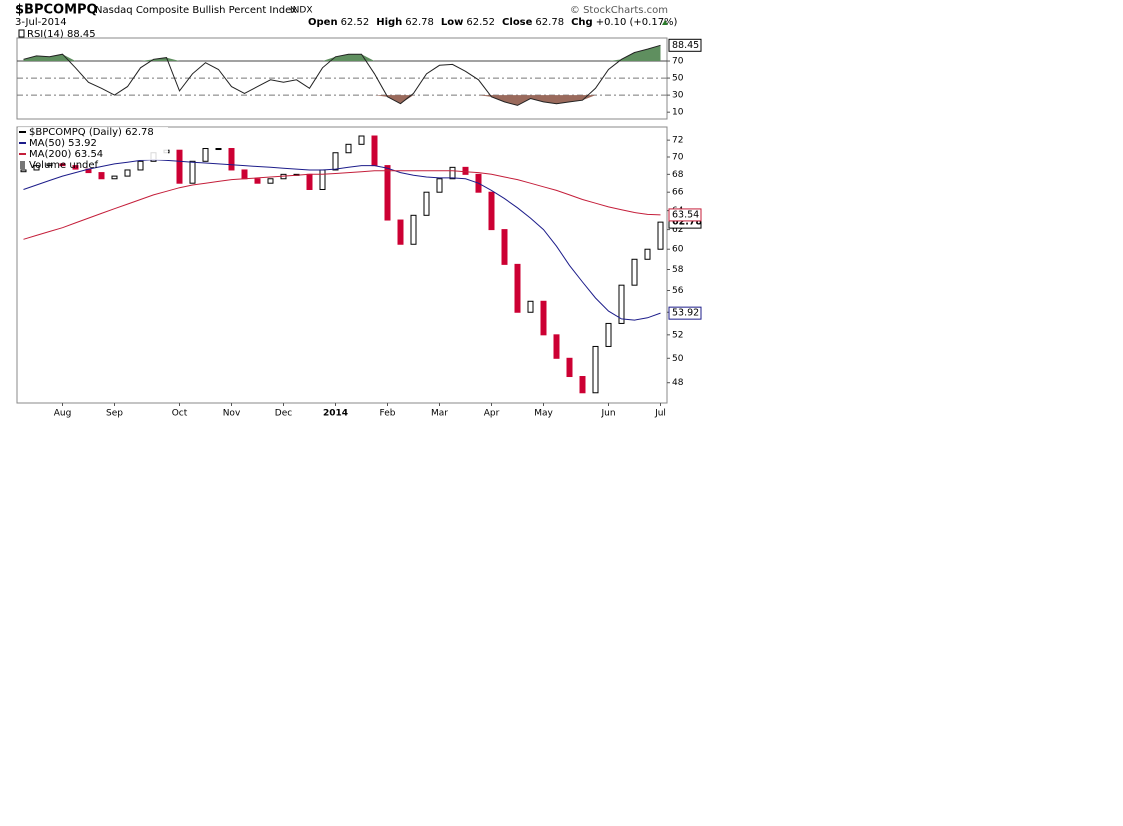  I want to click on y-tick-label: 30, so click(678, 96).